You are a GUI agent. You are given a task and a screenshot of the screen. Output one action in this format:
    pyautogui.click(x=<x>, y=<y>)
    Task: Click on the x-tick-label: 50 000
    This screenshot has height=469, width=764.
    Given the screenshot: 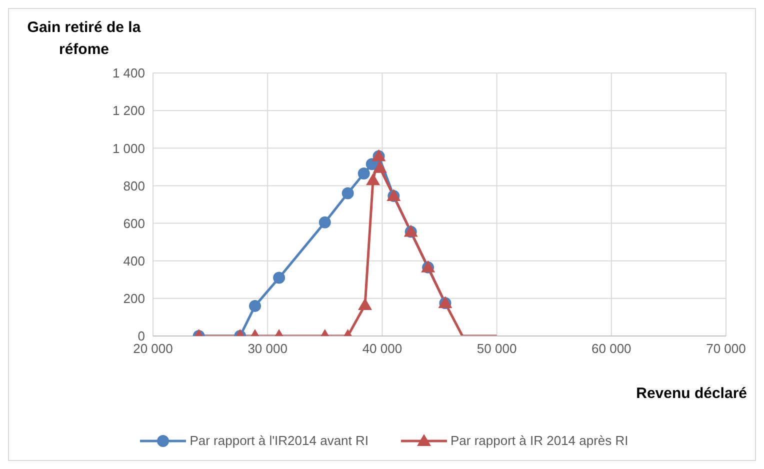 What is the action you would take?
    pyautogui.click(x=496, y=348)
    